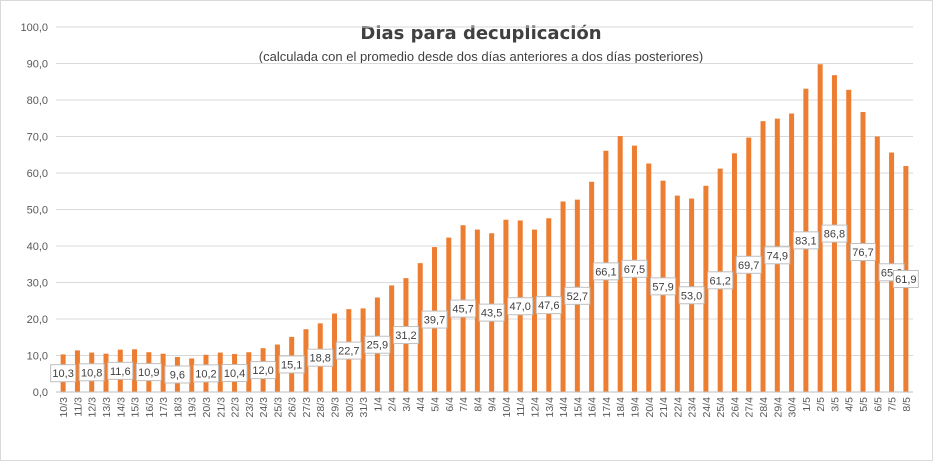  I want to click on data-label-text: 11,6, so click(120, 372).